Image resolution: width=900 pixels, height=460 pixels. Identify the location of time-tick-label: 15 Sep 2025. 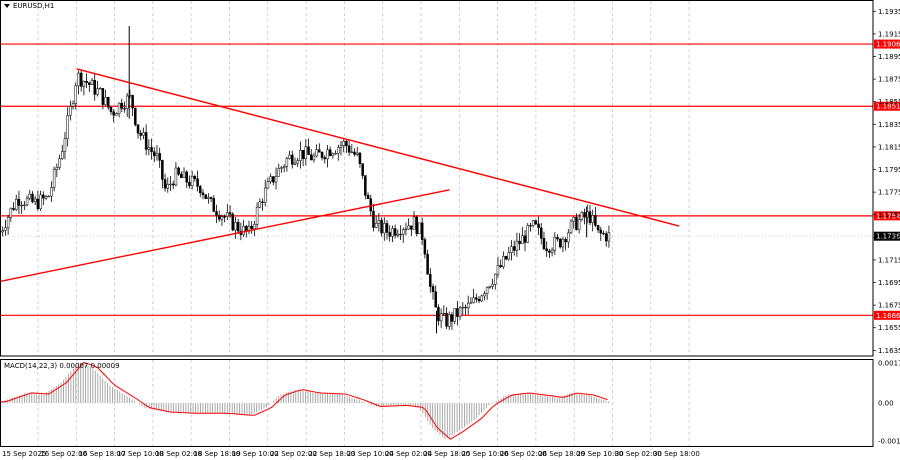
(24, 454).